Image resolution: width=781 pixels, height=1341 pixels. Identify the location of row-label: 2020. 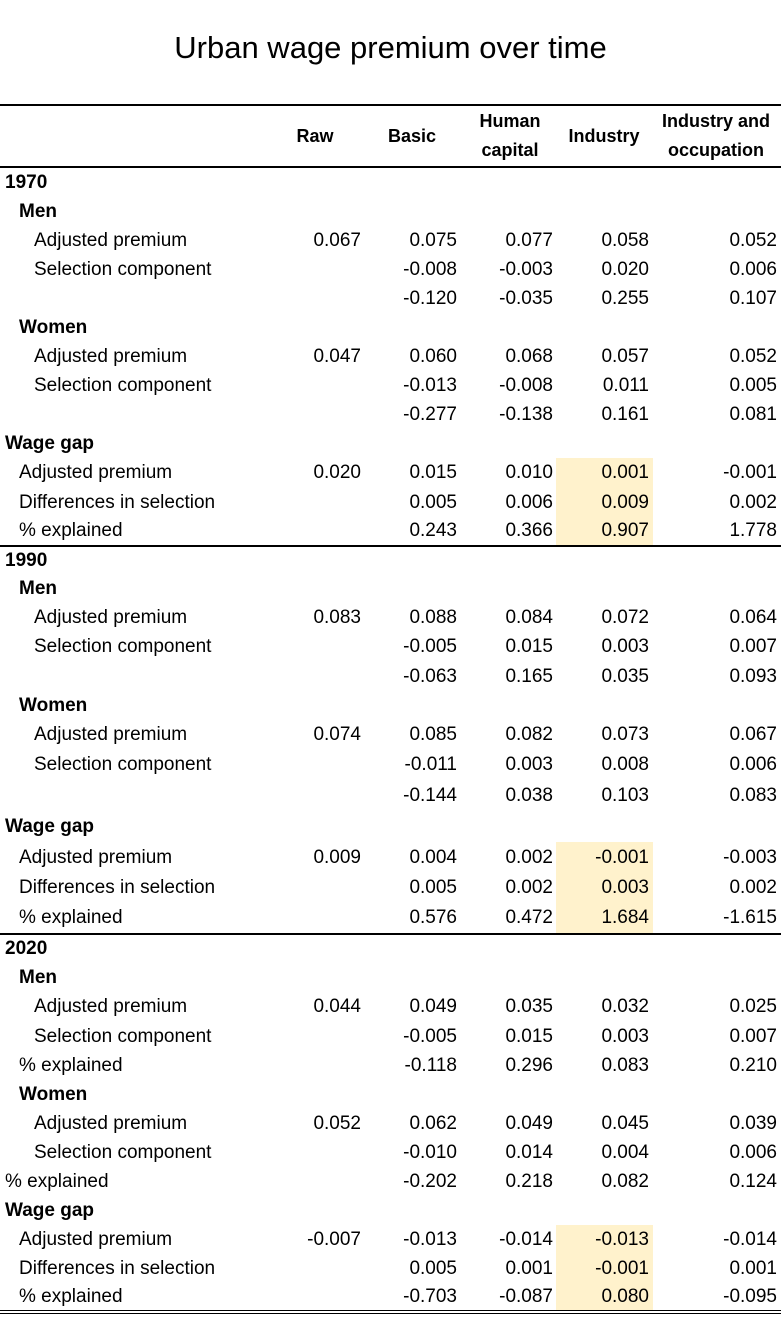
(26, 948).